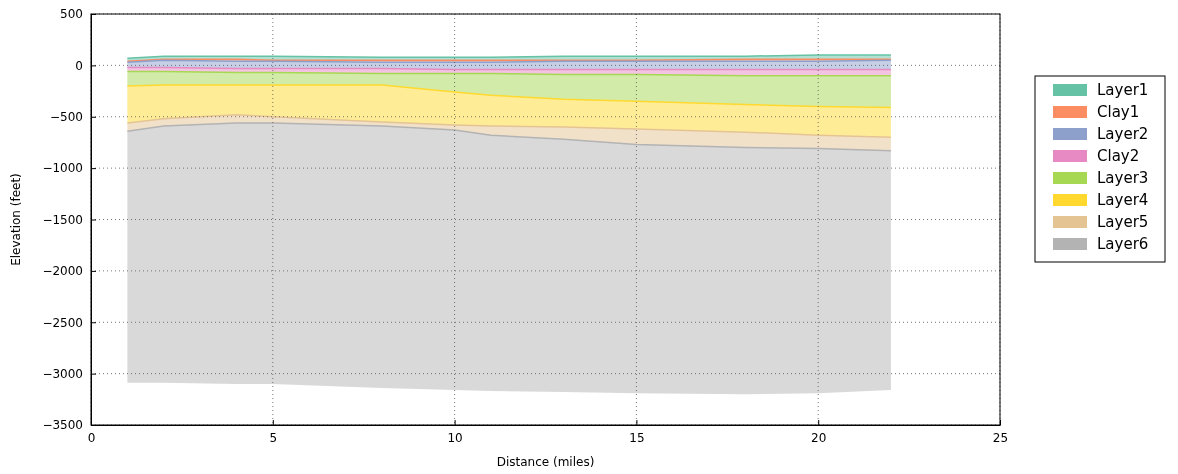  Describe the element at coordinates (1118, 156) in the screenshot. I see `legend-label: Clay2` at that location.